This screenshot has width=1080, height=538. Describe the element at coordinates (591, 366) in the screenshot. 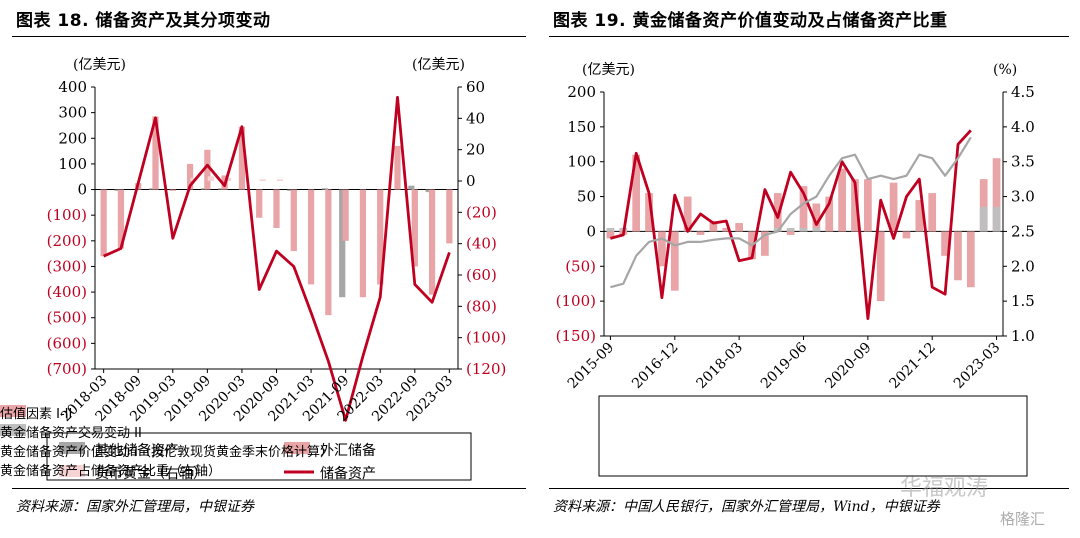

I see `x-tick-label: 2015-09` at that location.